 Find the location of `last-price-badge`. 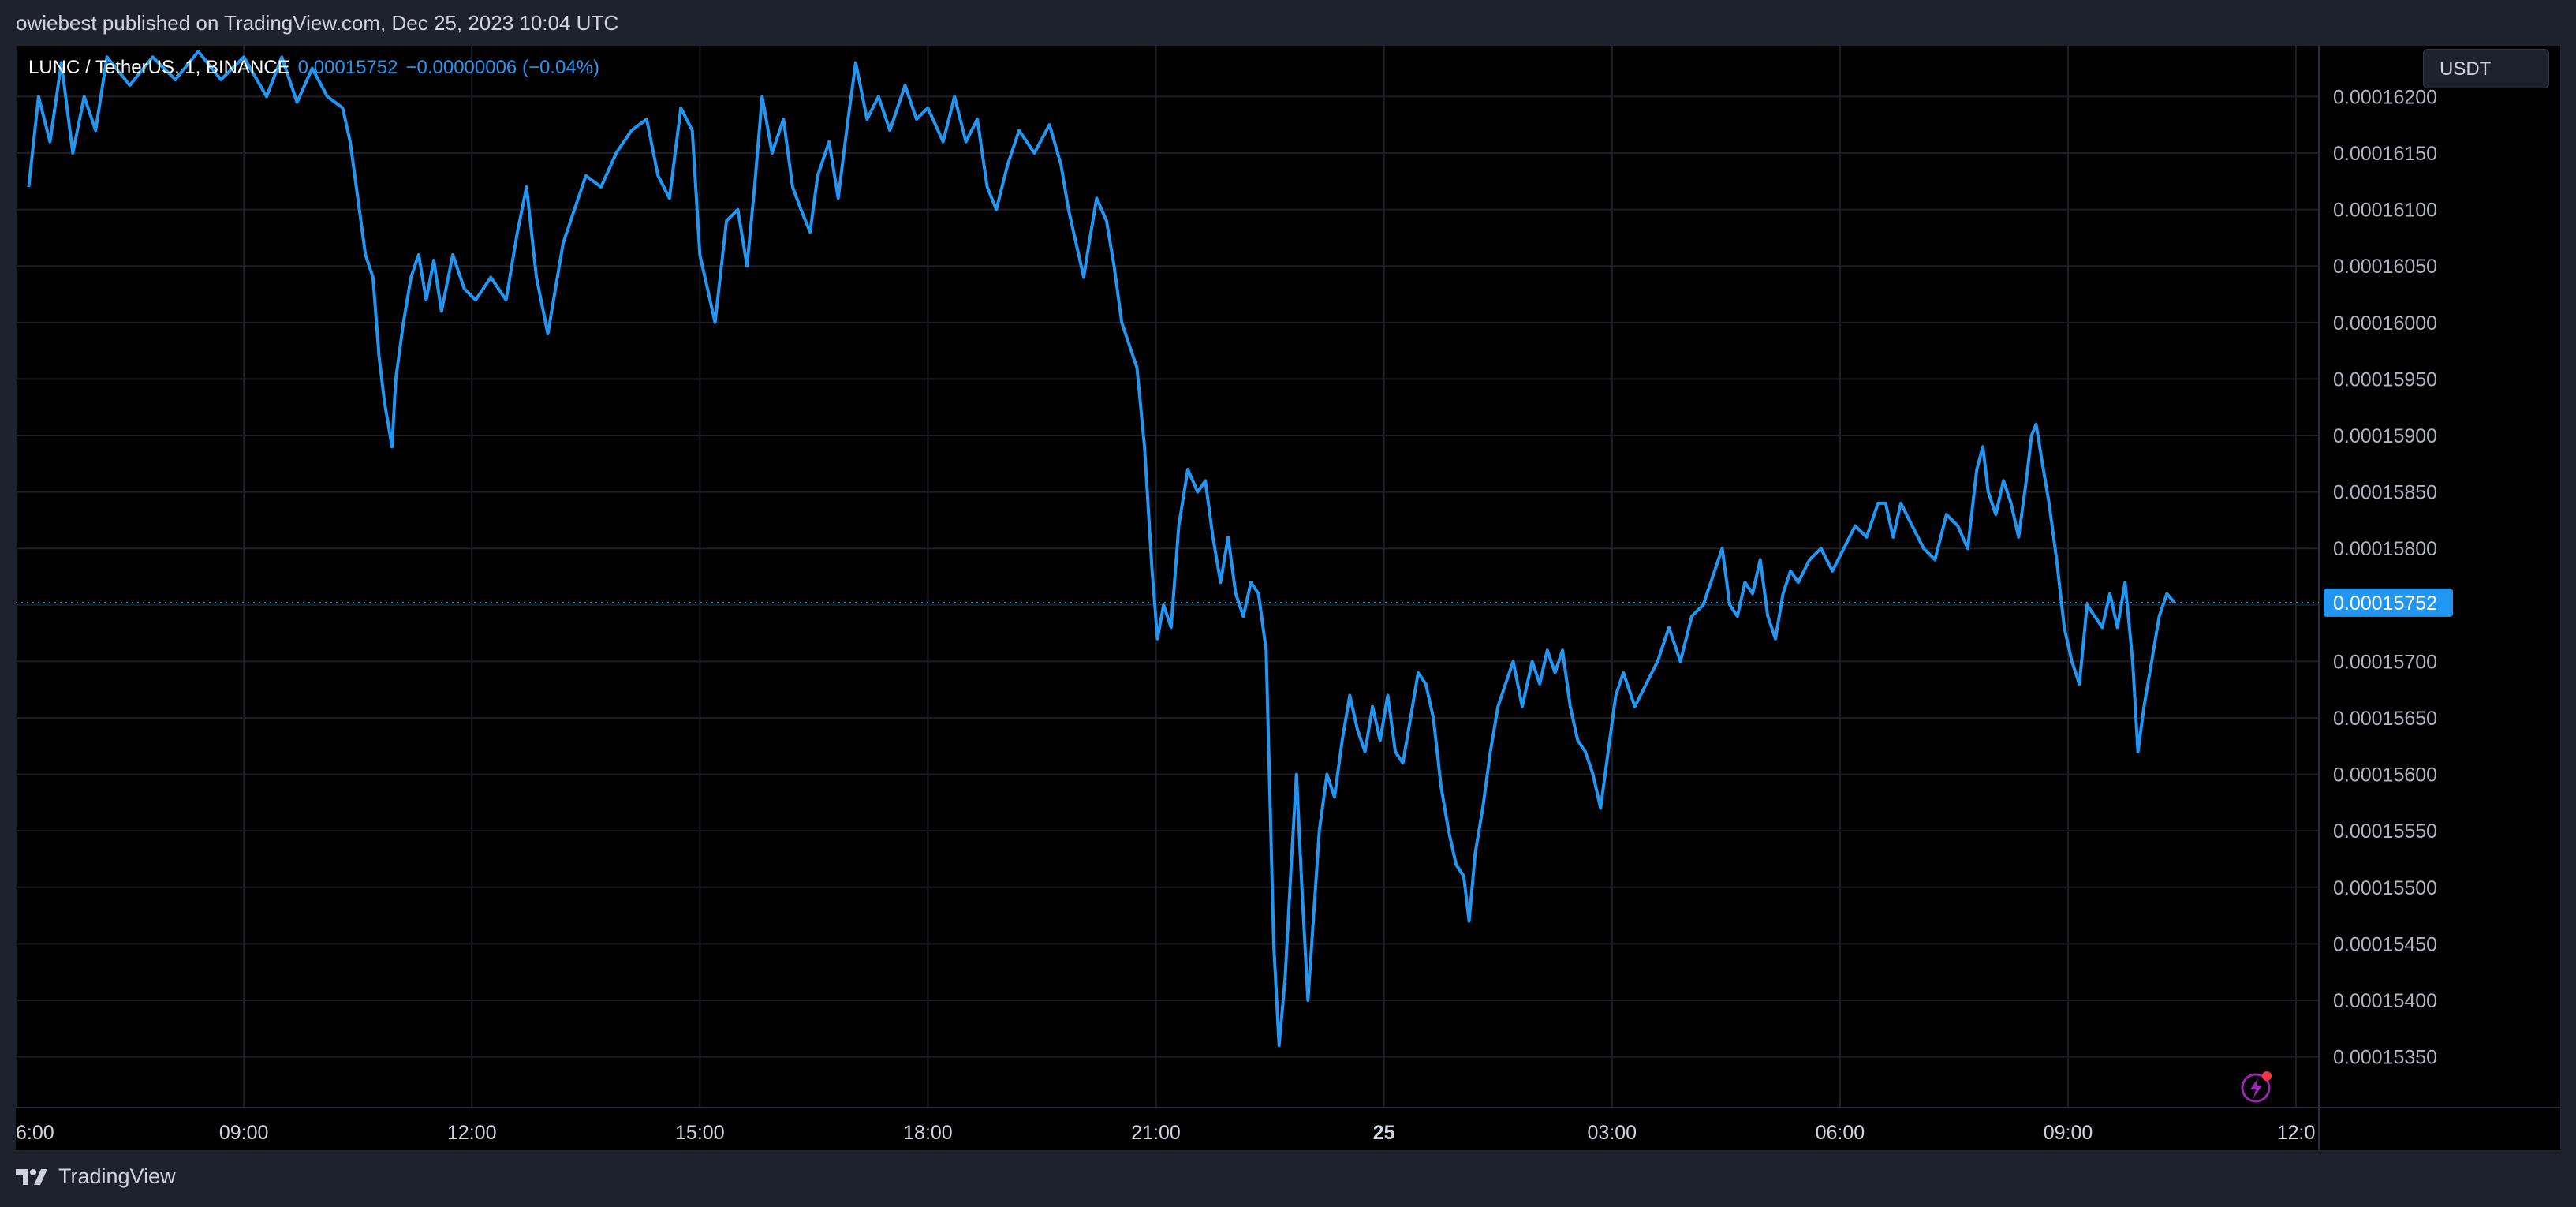

last-price-badge is located at coordinates (2388, 602).